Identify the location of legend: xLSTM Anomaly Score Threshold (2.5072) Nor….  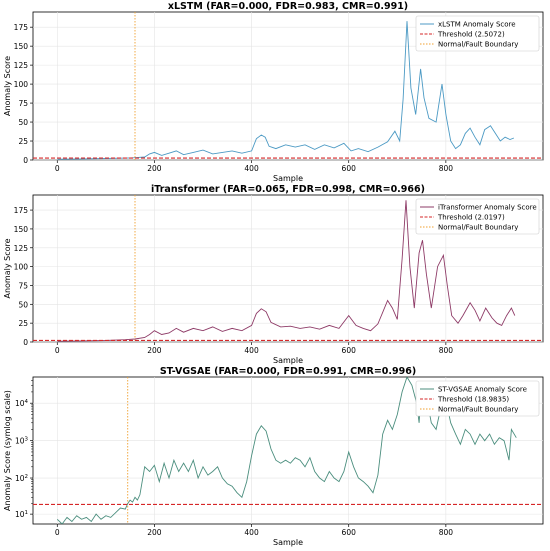
(477, 33).